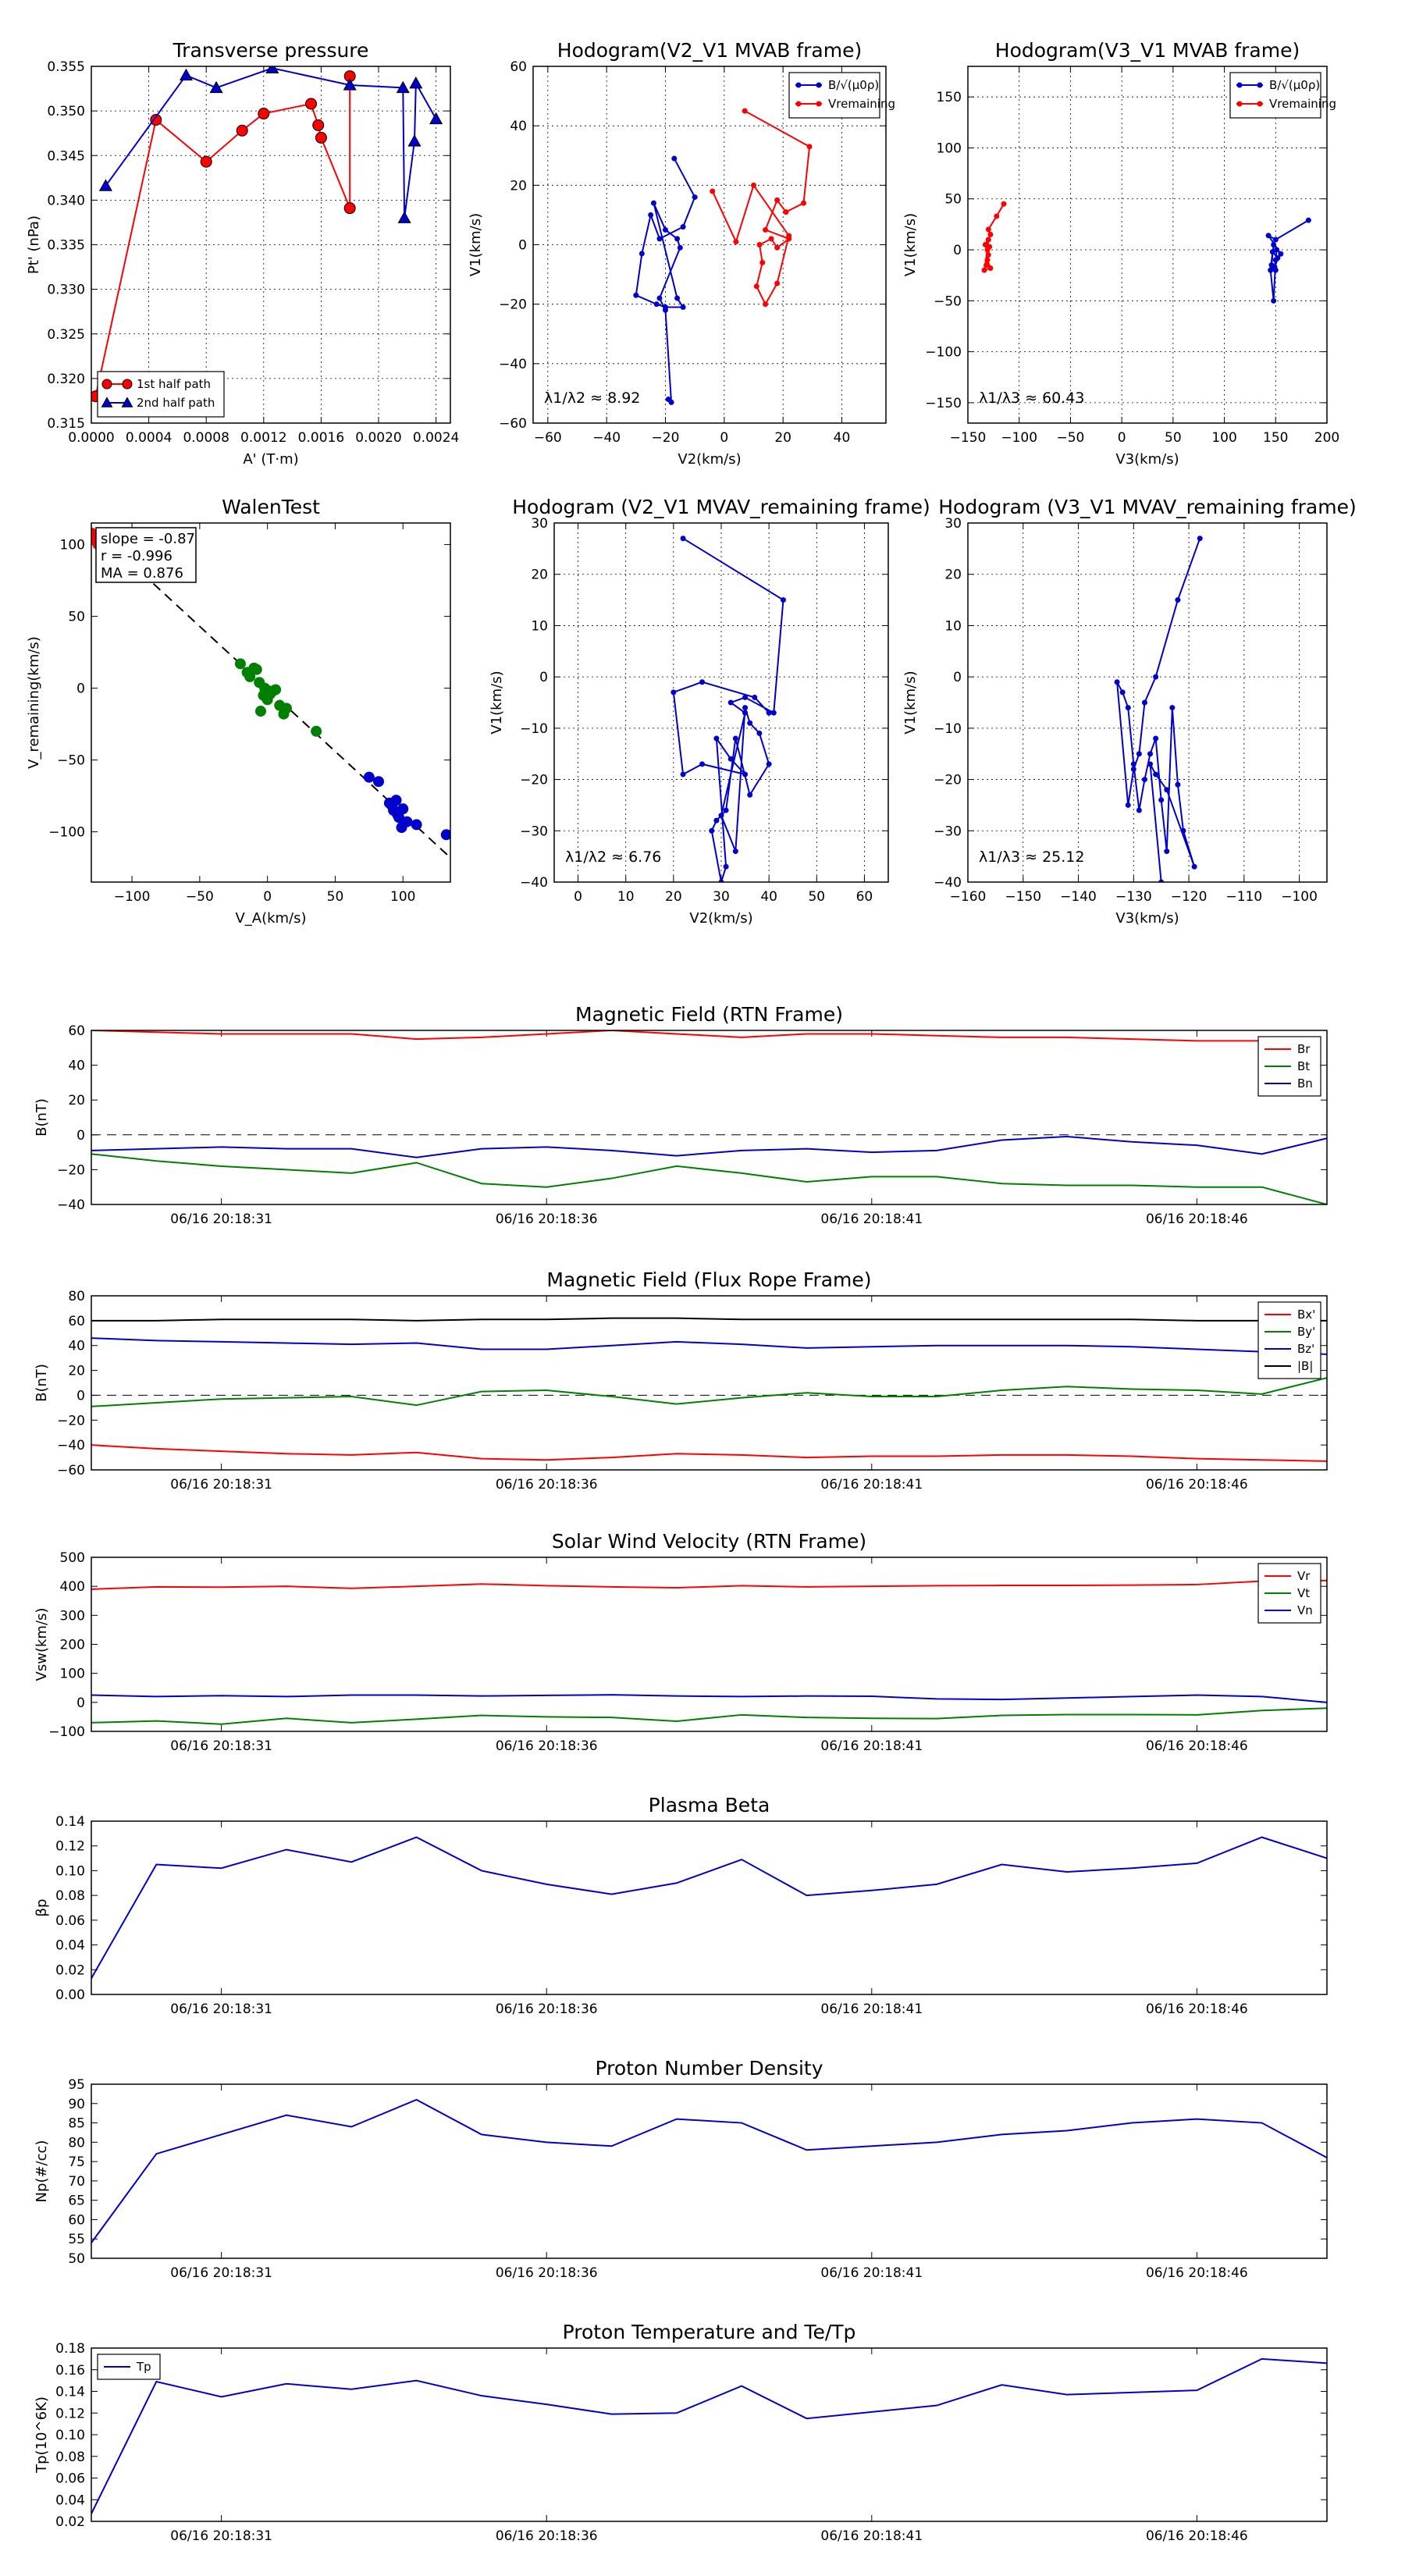 Image resolution: width=1405 pixels, height=2576 pixels. What do you see at coordinates (161, 394) in the screenshot?
I see `tp-legend-box` at bounding box center [161, 394].